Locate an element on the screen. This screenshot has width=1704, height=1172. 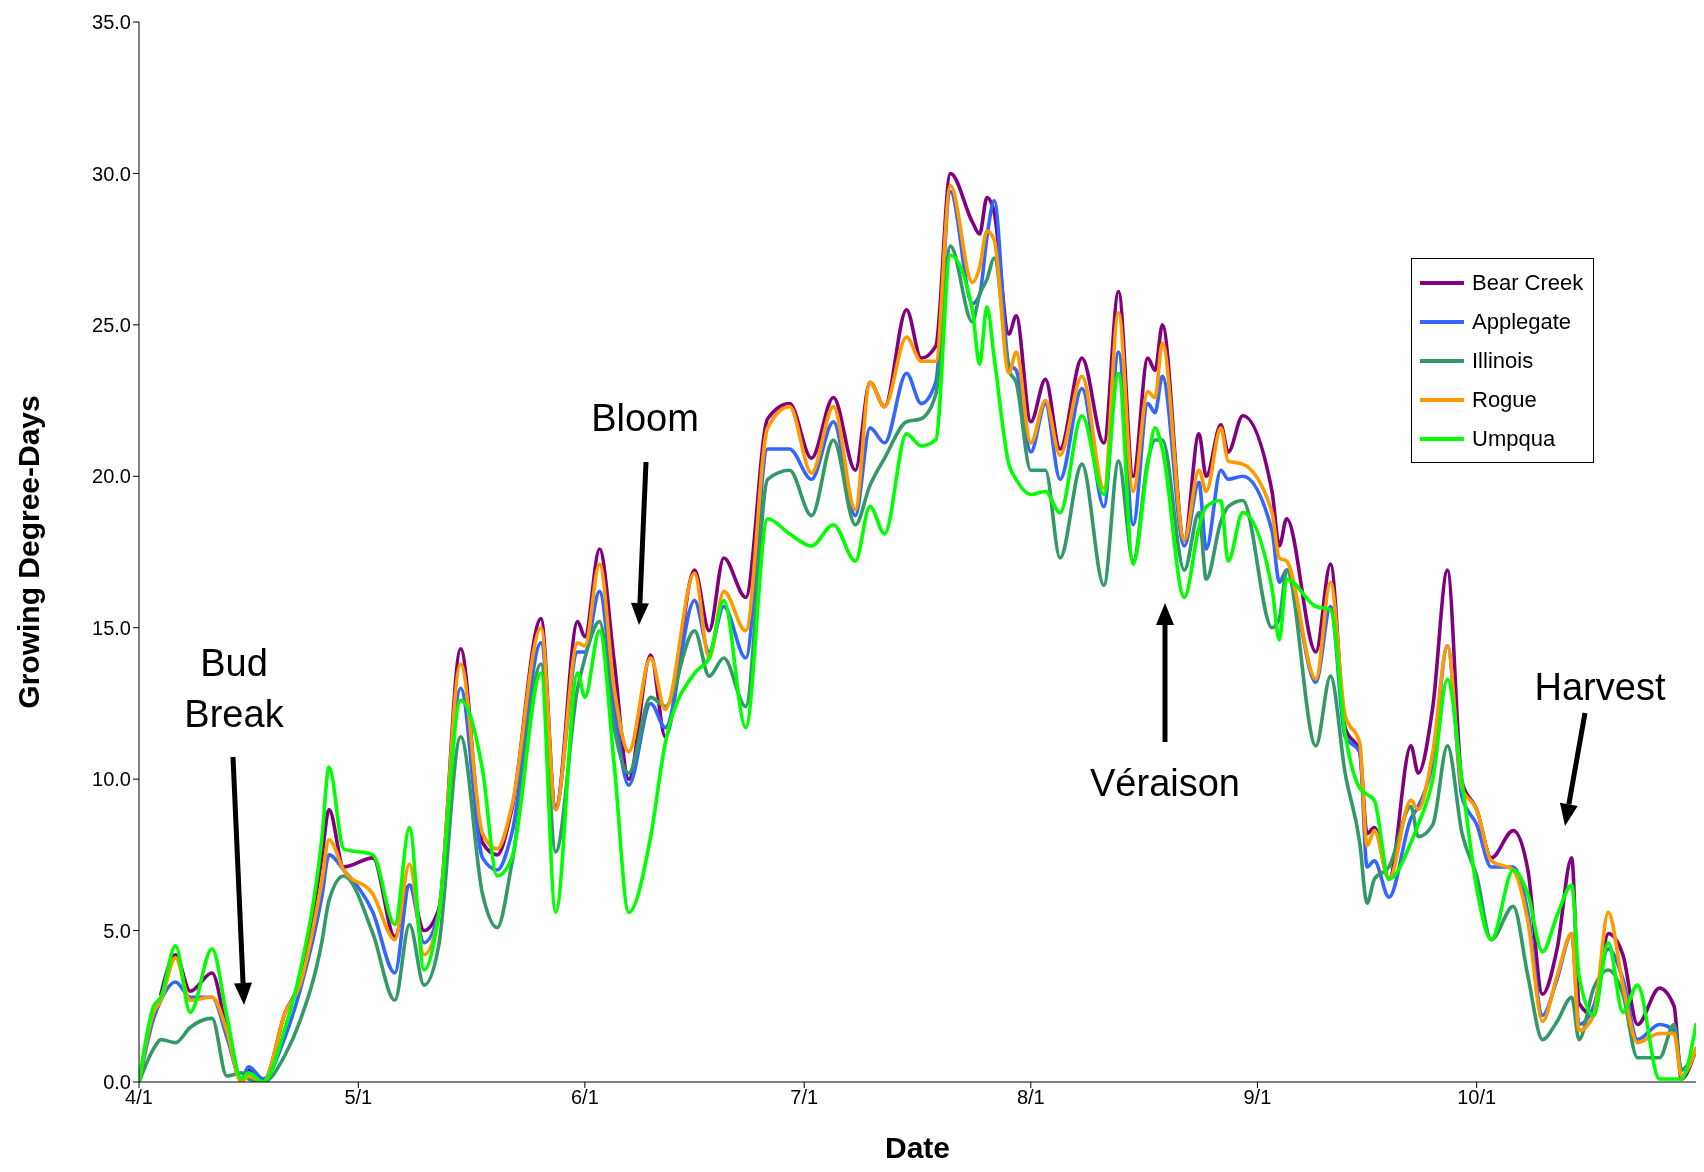
y-tick-label: 5.0 is located at coordinates (117, 930).